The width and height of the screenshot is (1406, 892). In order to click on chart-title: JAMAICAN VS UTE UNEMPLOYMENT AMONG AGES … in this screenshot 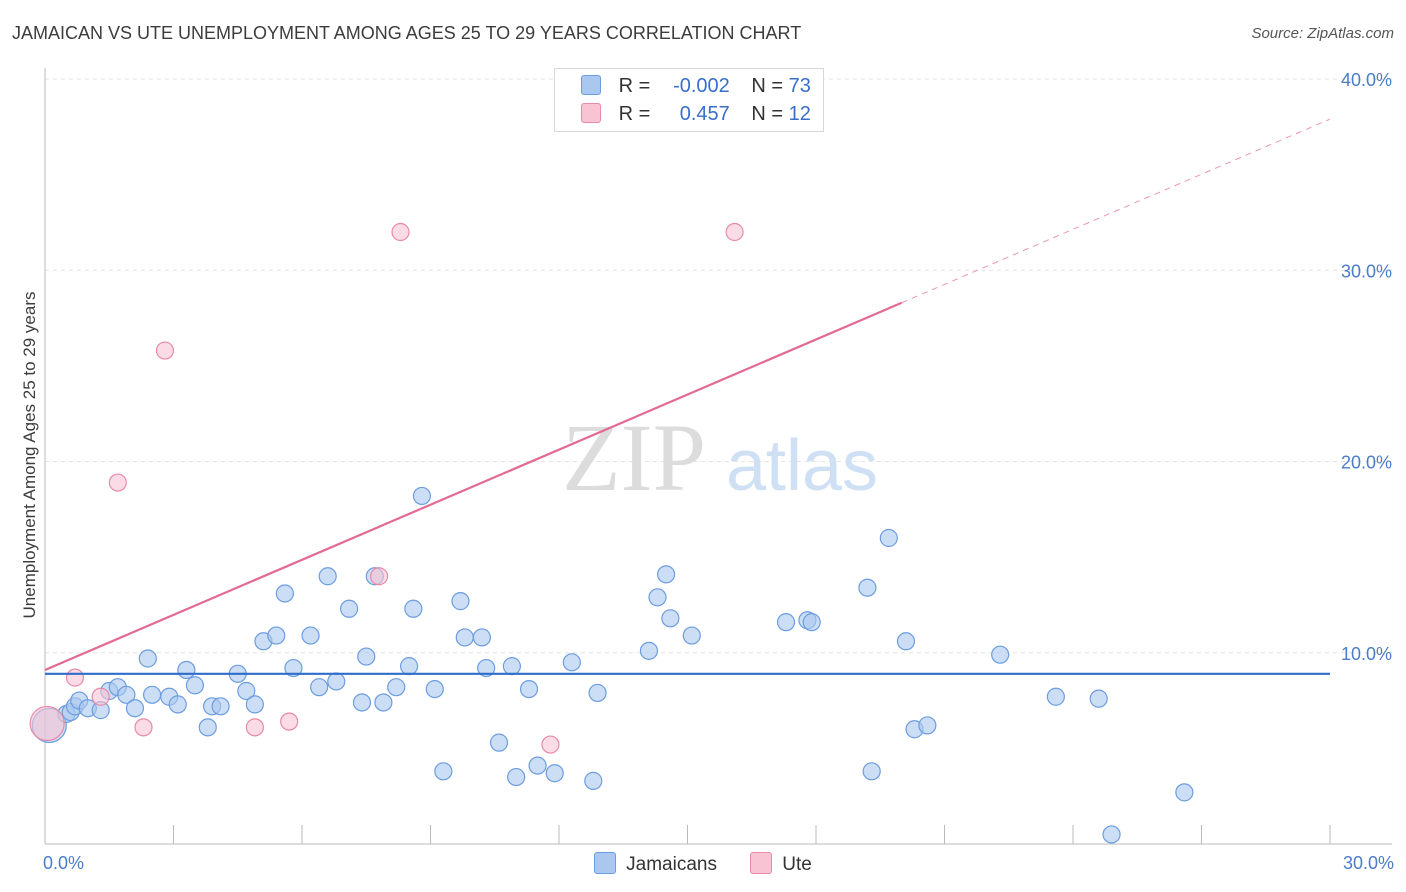, I will do `click(407, 33)`.